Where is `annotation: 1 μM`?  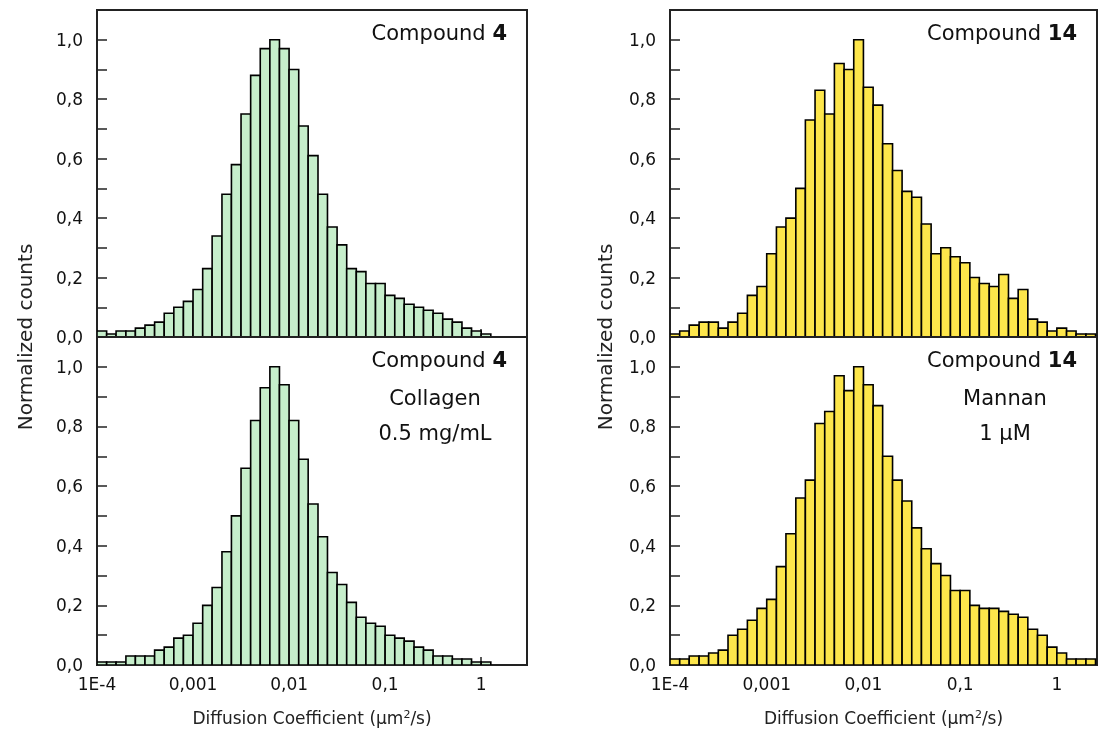
annotation: 1 μM is located at coordinates (1005, 433).